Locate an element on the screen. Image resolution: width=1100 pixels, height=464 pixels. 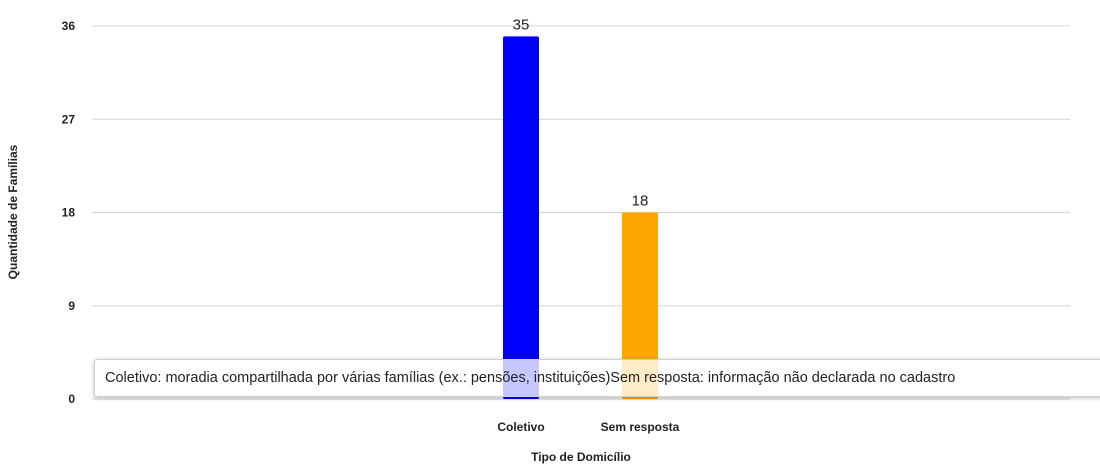
x-axis-categories: Coletivo Sem resposta is located at coordinates (588, 427).